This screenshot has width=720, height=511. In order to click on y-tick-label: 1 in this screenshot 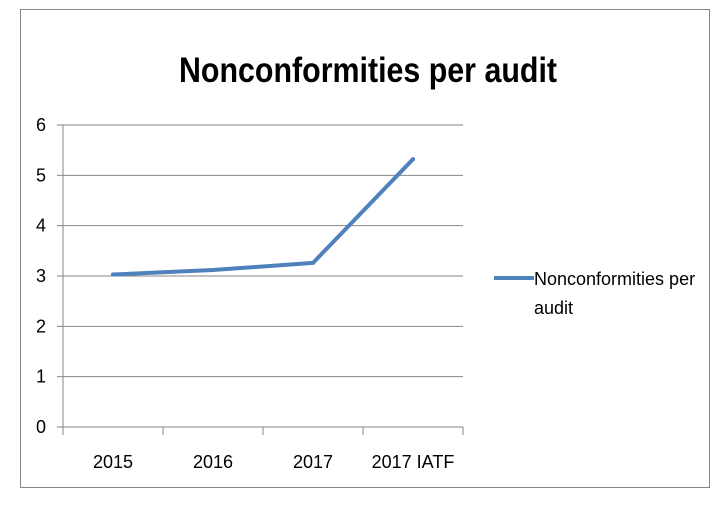, I will do `click(41, 377)`.